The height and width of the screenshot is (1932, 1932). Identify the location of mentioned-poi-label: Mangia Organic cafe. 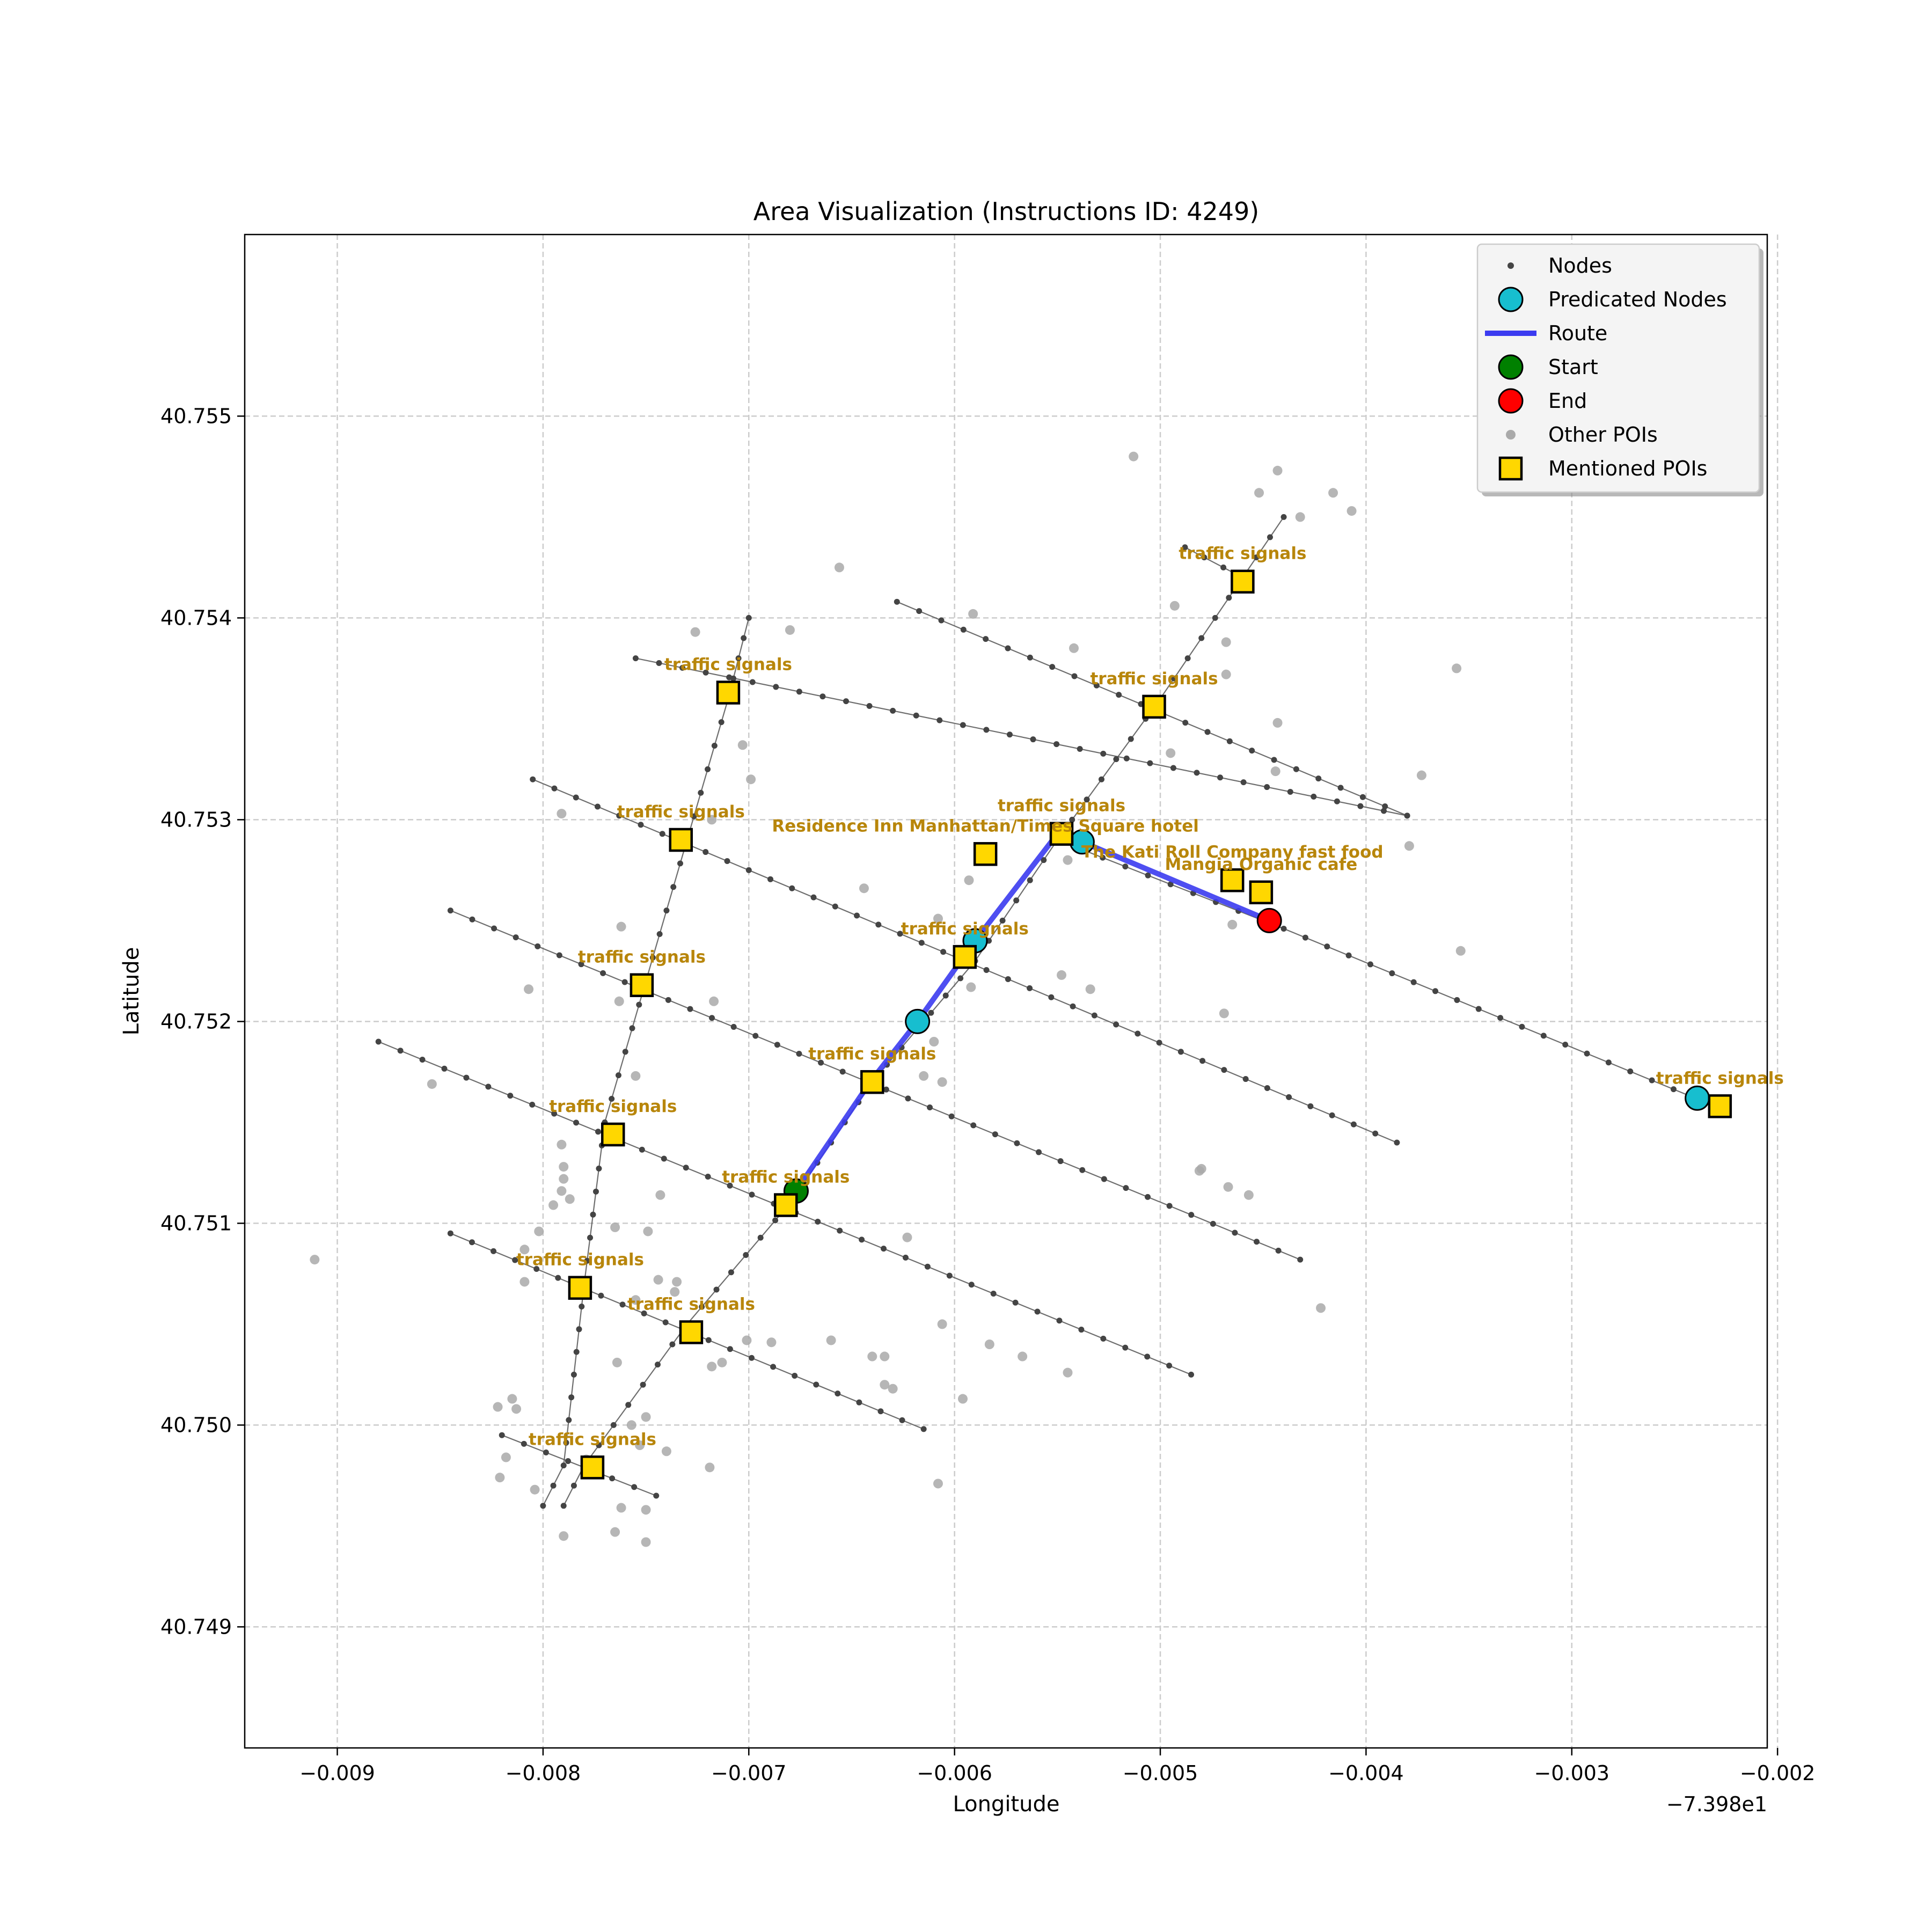
(1261, 864).